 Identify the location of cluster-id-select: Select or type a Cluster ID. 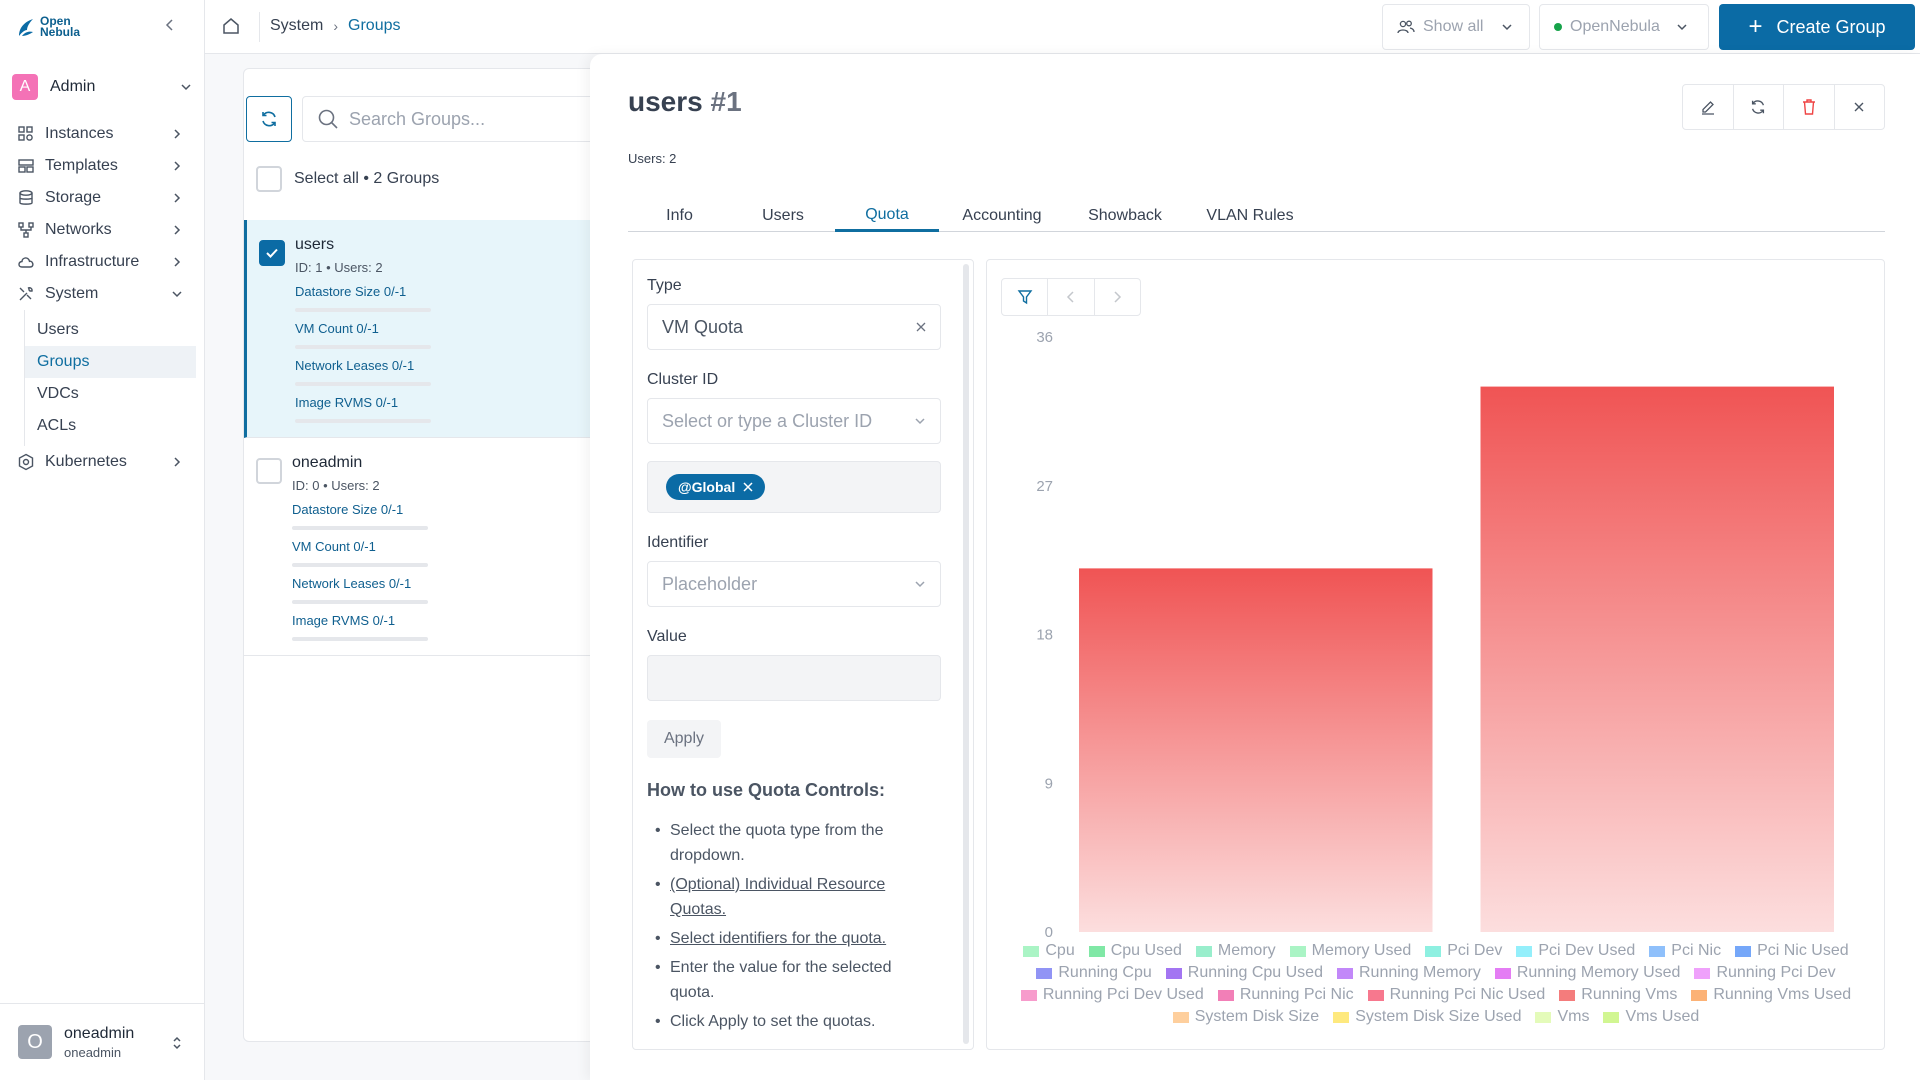
(794, 421).